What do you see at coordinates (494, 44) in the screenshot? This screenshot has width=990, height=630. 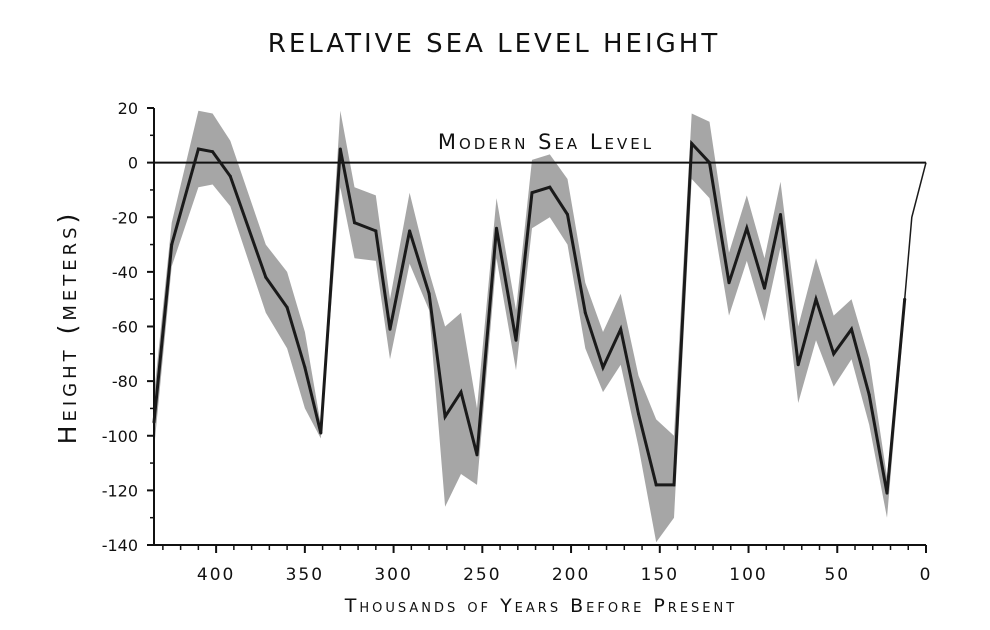 I see `chart-title: RELATIVE SEA LEVEL HEIGHT` at bounding box center [494, 44].